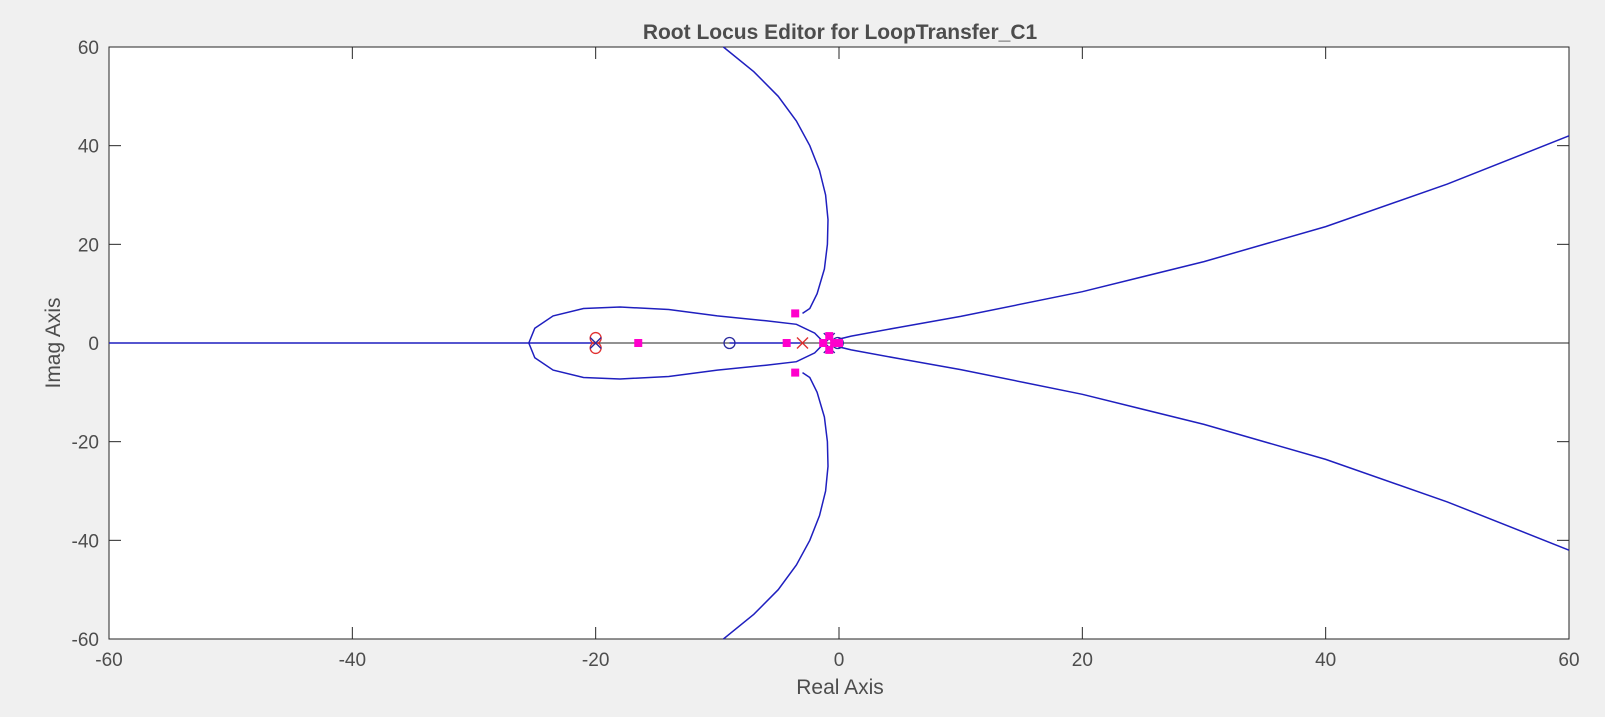 This screenshot has width=1605, height=717. I want to click on locus-branch-loop-lower, so click(676, 361).